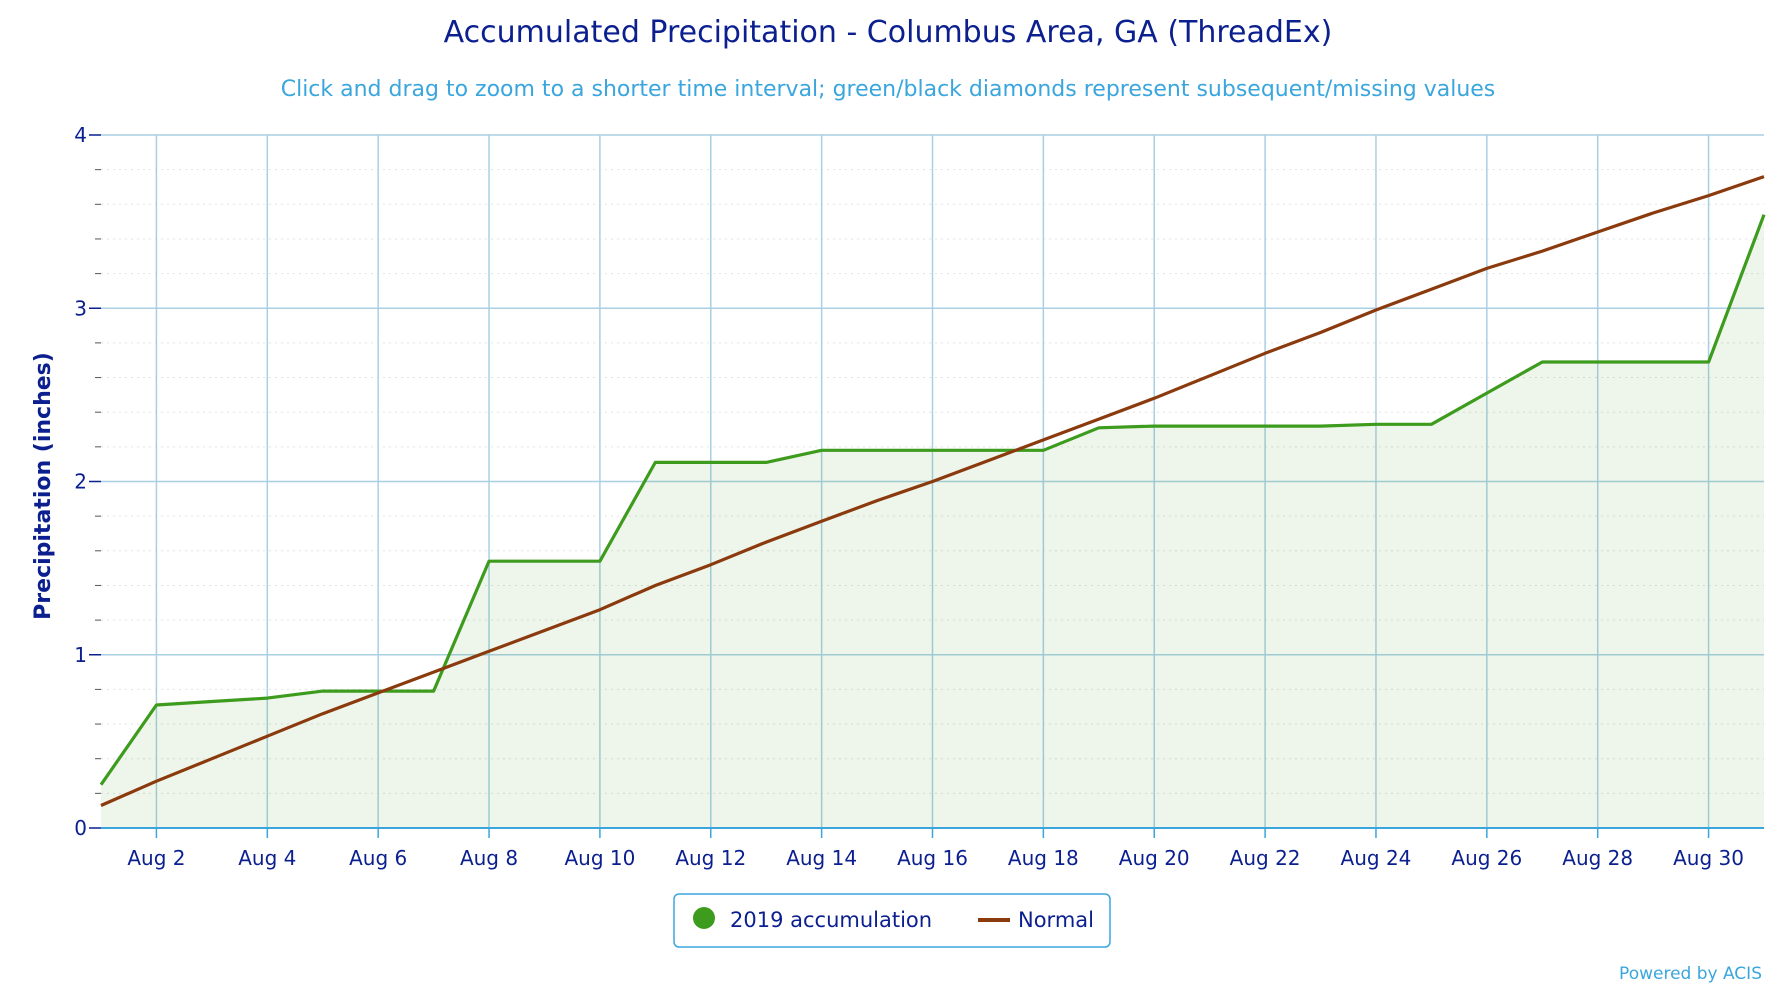 The height and width of the screenshot is (984, 1776). What do you see at coordinates (1690, 974) in the screenshot?
I see `credit-link: Powered by ACIS` at bounding box center [1690, 974].